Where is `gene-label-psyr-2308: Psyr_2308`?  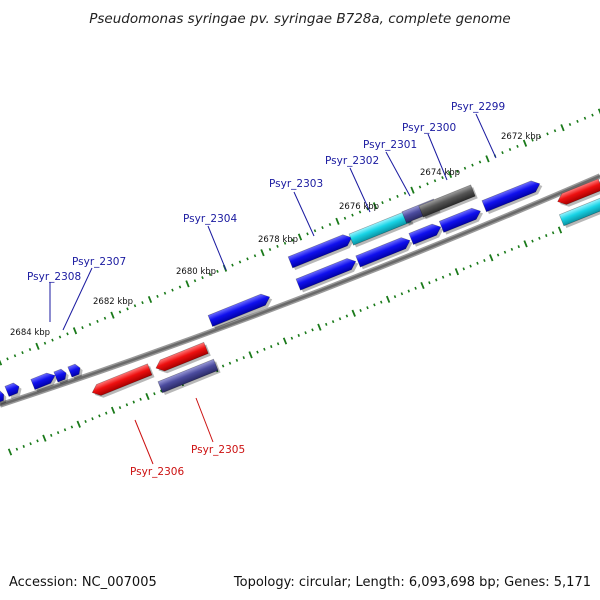 gene-label-psyr-2308: Psyr_2308 is located at coordinates (54, 277).